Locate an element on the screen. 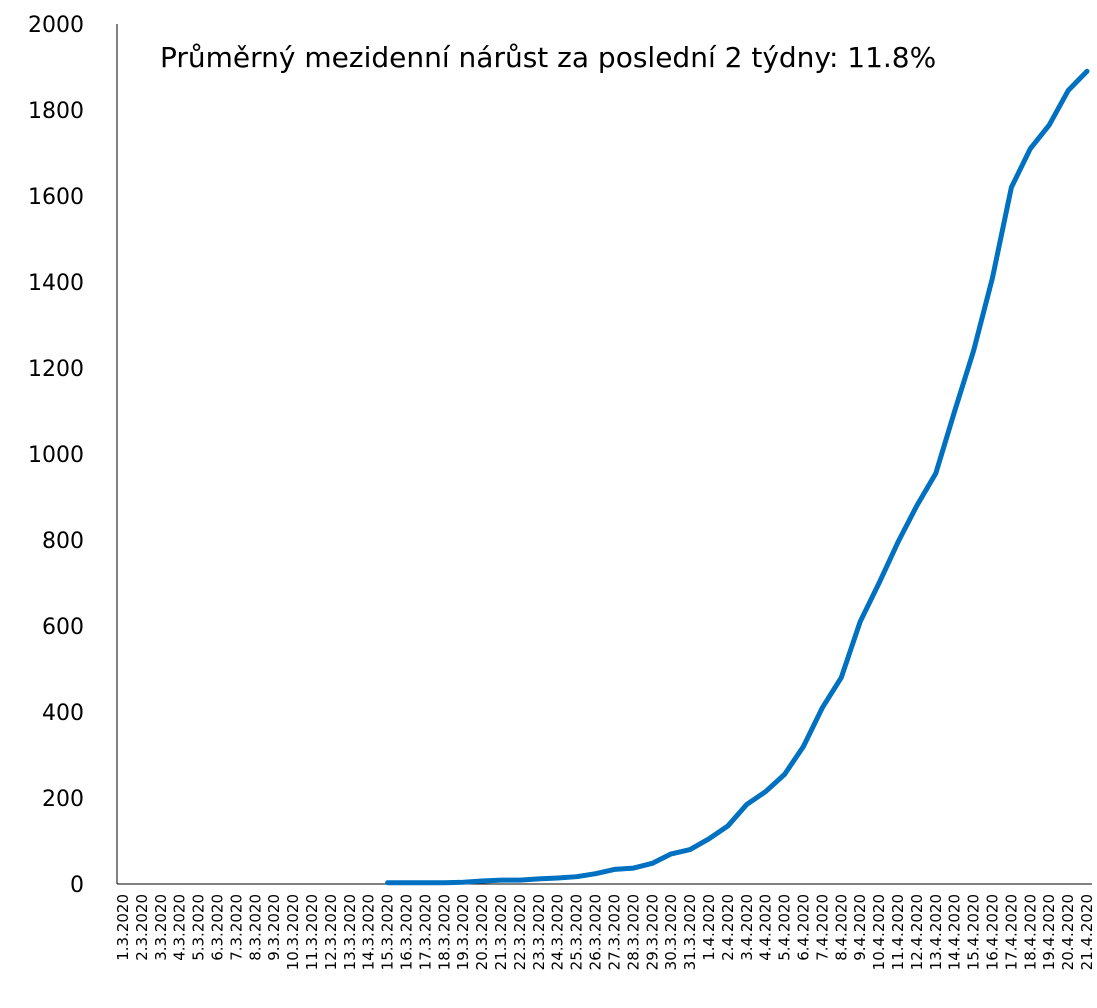 The image size is (1097, 1008). y-tick-label: 1000 is located at coordinates (56, 455).